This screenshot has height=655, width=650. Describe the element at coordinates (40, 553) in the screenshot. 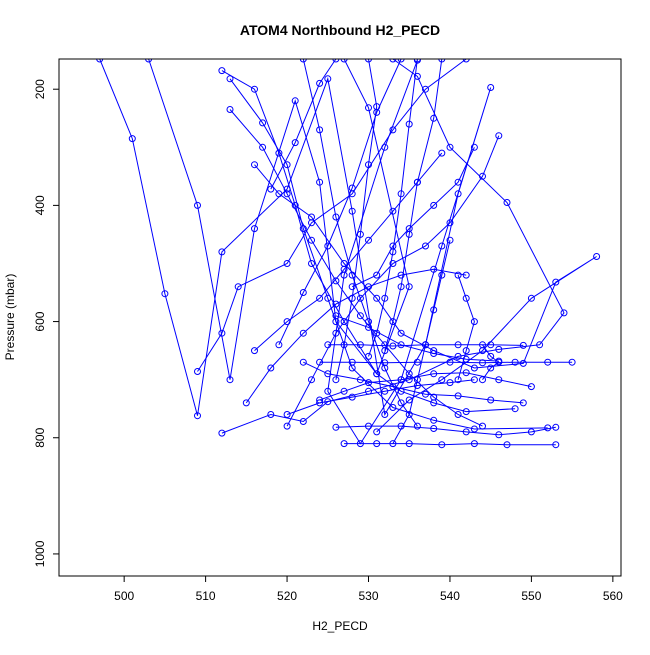

I see `y-tick-label: 1000` at that location.